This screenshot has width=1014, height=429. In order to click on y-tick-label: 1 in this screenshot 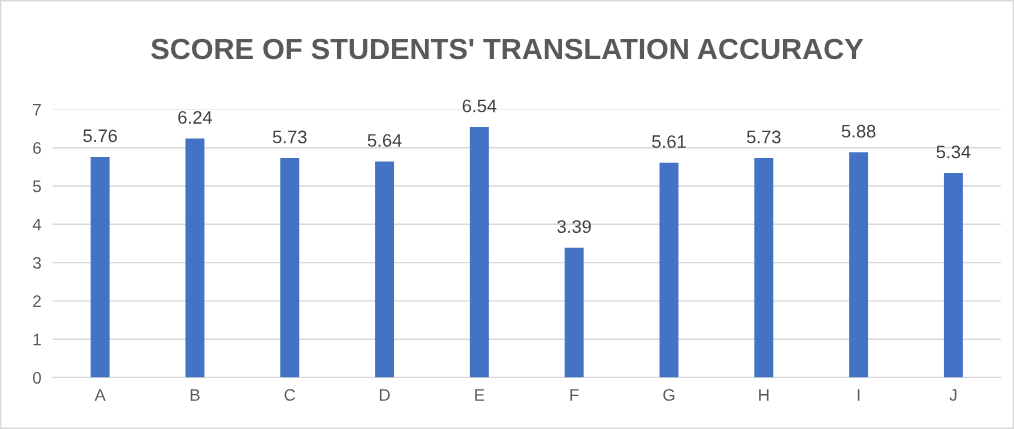, I will do `click(37, 339)`.